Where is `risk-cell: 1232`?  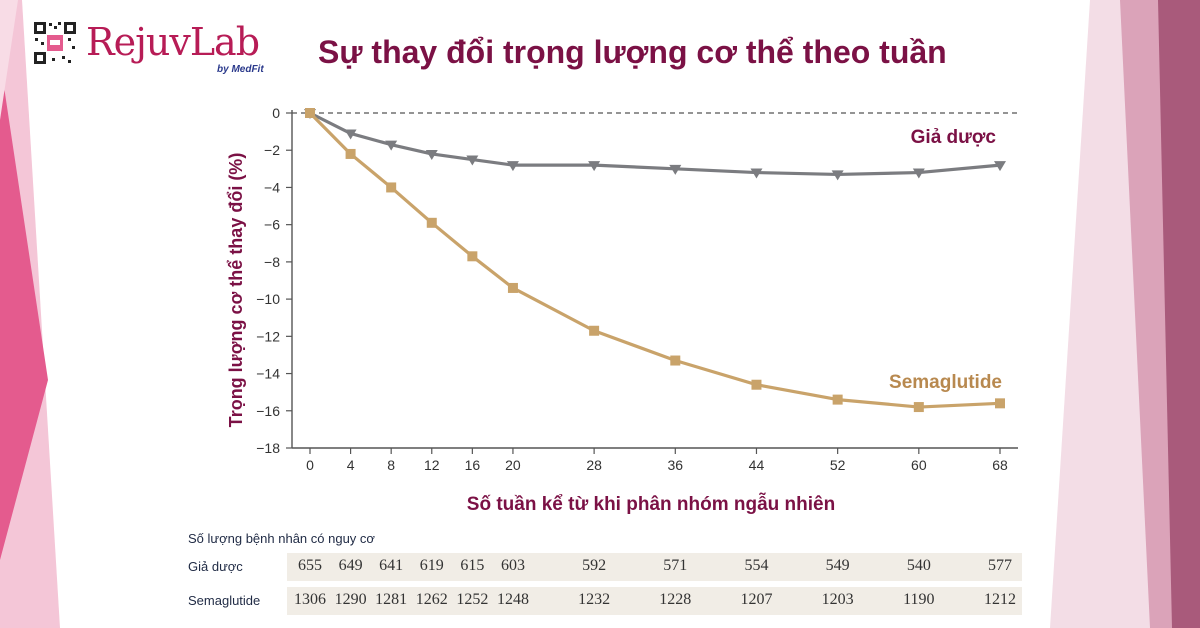
risk-cell: 1232 is located at coordinates (594, 599).